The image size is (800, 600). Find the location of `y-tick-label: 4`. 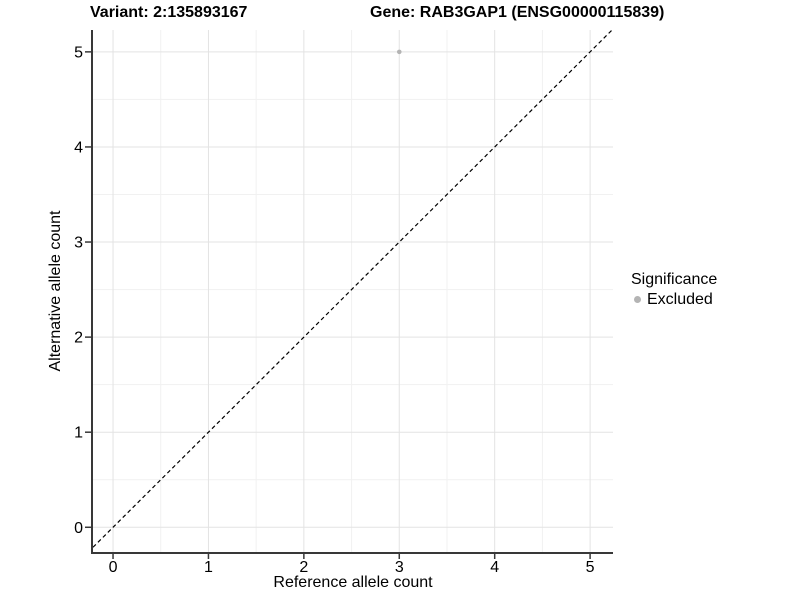

y-tick-label: 4 is located at coordinates (78, 147).